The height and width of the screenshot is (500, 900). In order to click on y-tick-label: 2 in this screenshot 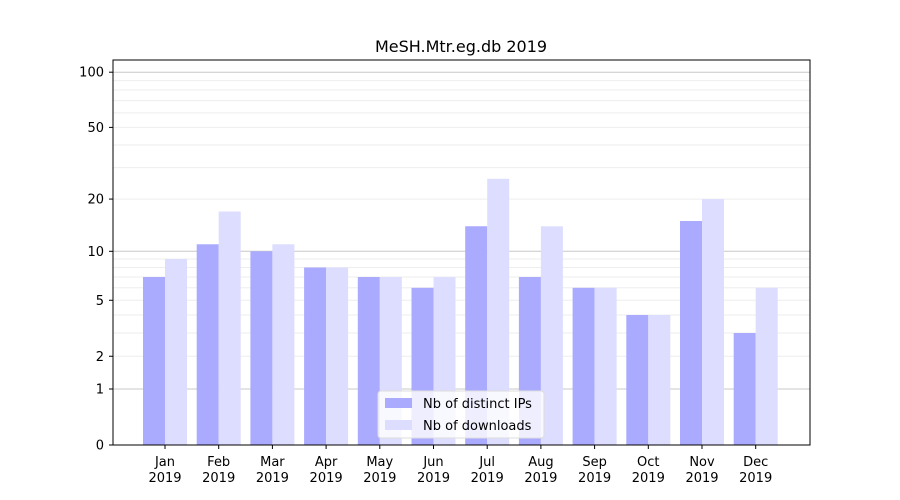, I will do `click(100, 357)`.